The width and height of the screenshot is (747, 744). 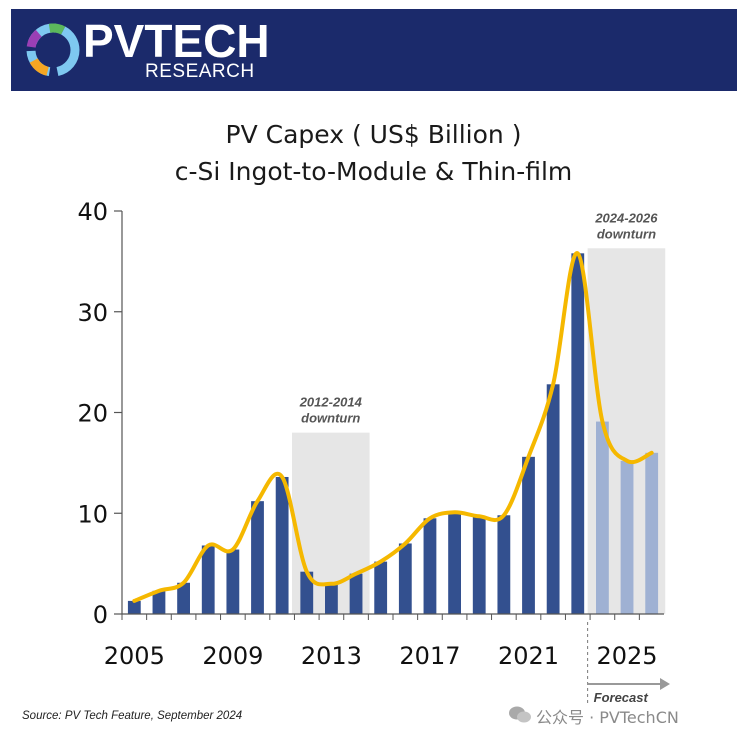 I want to click on y-tick-label: 0, so click(x=100, y=615).